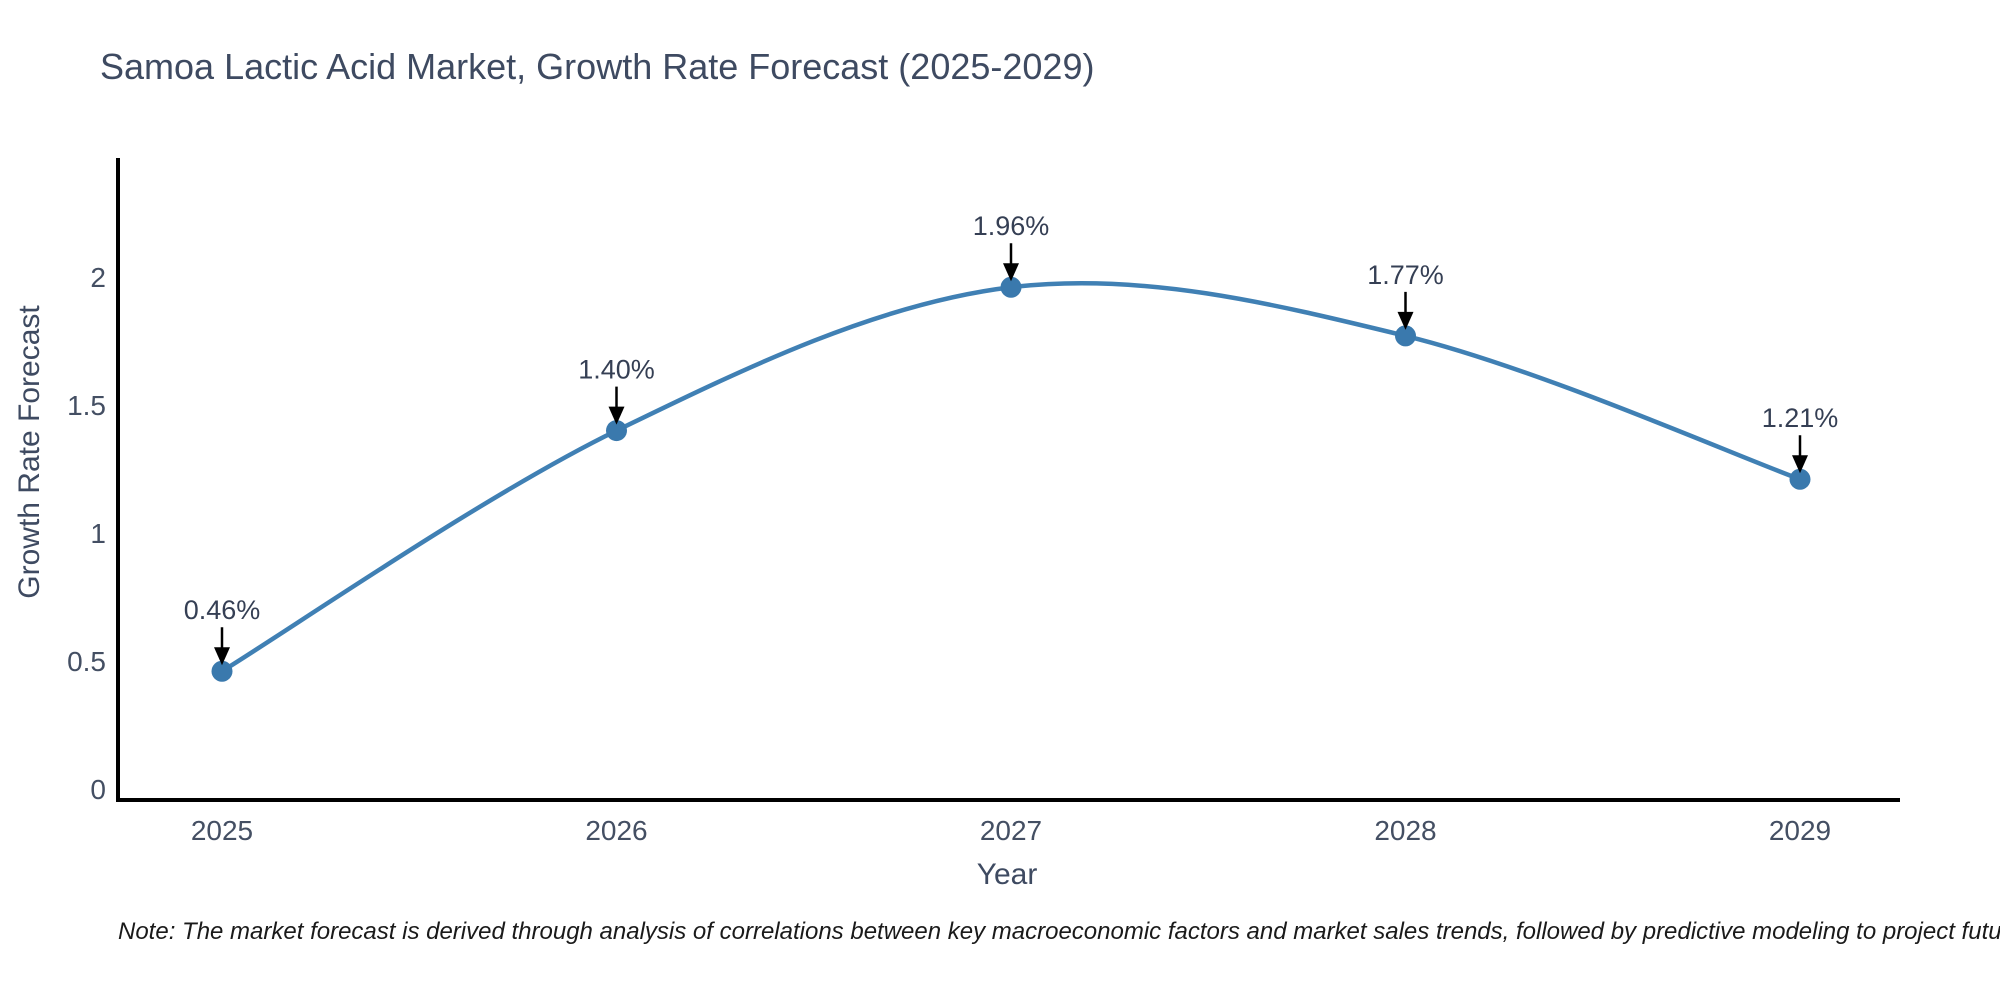  Describe the element at coordinates (1800, 418) in the screenshot. I see `point-value-label: 1.21%` at that location.